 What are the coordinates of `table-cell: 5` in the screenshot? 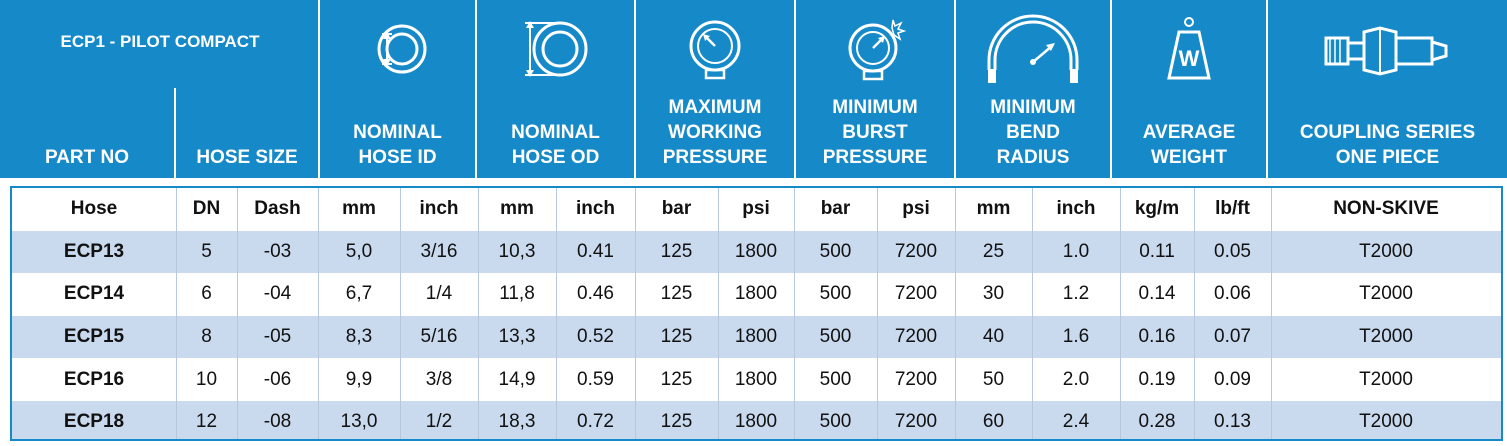 It's located at (206, 251).